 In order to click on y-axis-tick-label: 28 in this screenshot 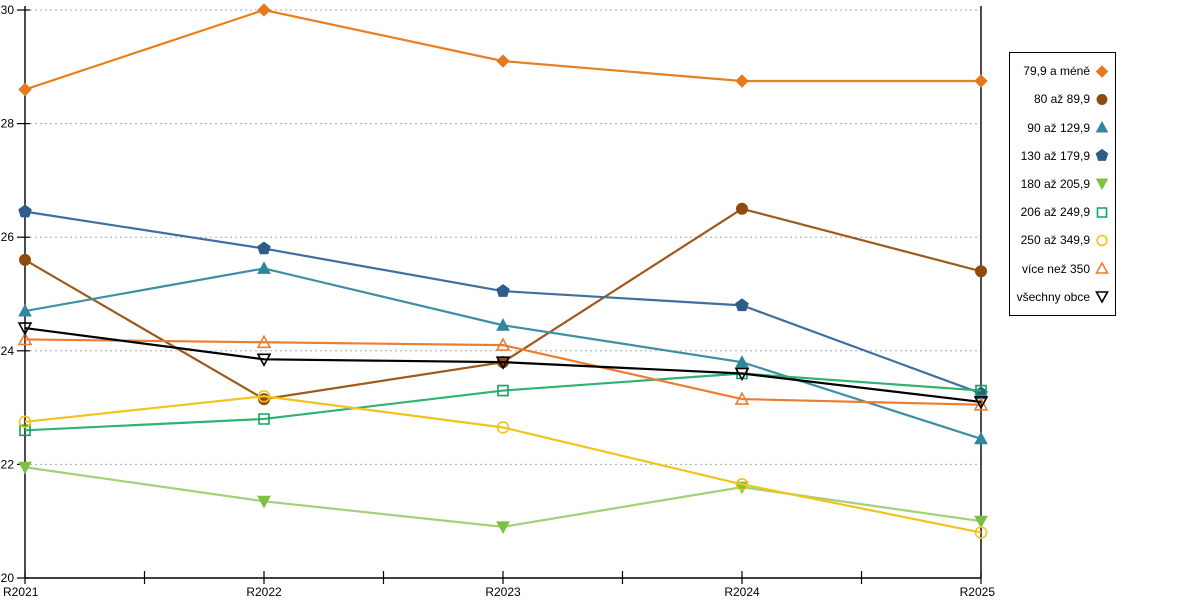, I will do `click(8, 124)`.